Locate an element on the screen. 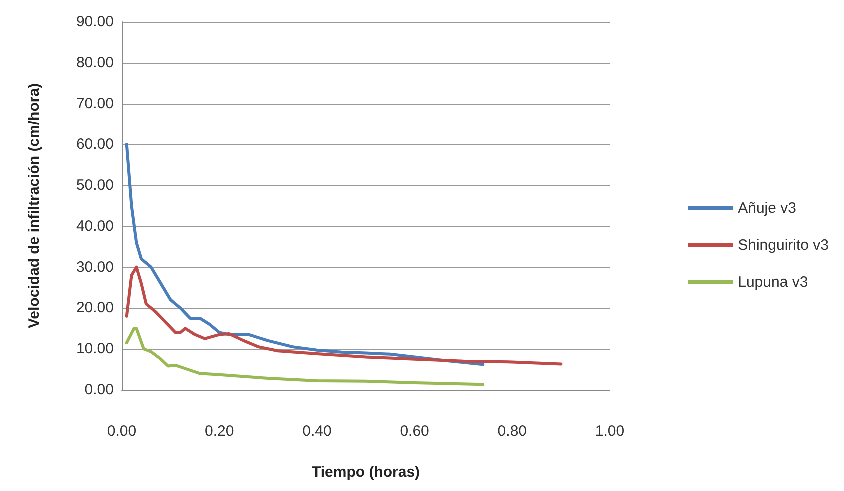 Image resolution: width=844 pixels, height=491 pixels. x-tick-label: 0.20 is located at coordinates (219, 431).